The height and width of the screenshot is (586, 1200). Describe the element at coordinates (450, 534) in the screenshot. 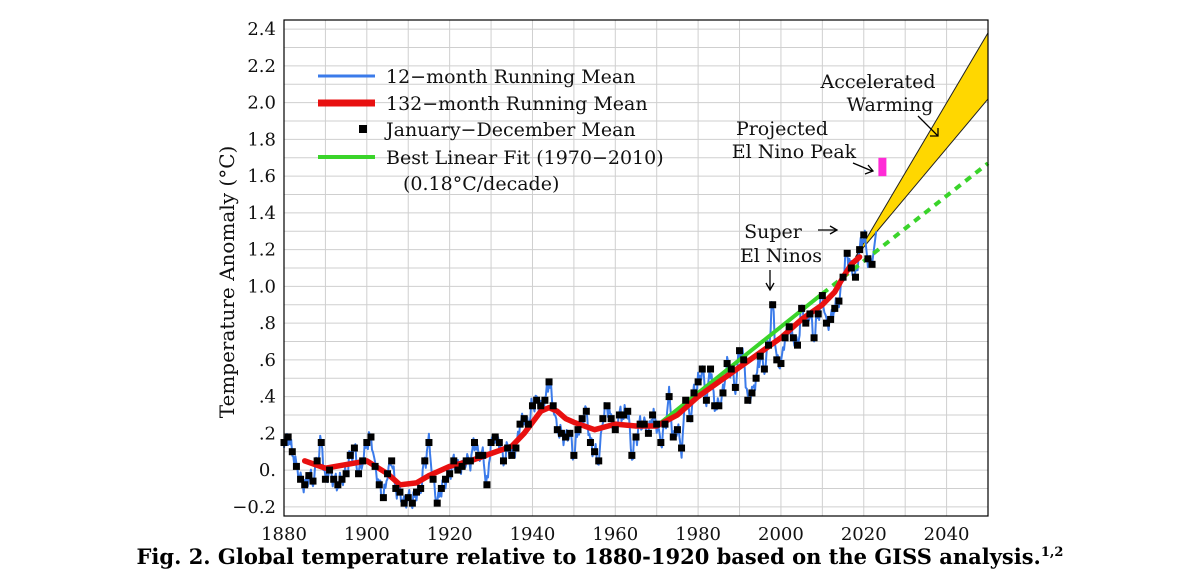

I see `x-tick-label: 1920` at that location.